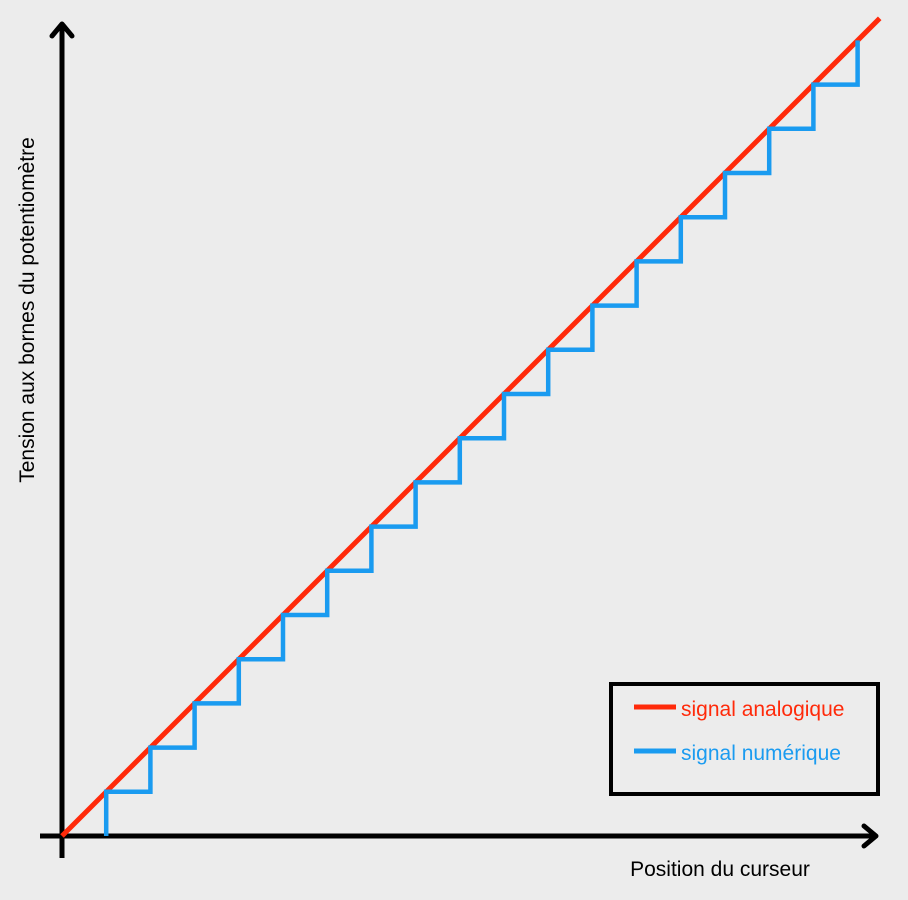 This screenshot has height=900, width=908. Describe the element at coordinates (27, 310) in the screenshot. I see `y-axis-label: Tension aux bornes du potentiomètre` at that location.